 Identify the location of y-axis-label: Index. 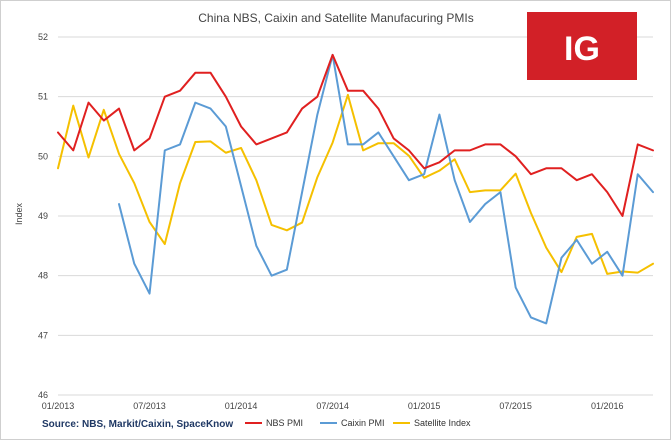
(19, 213).